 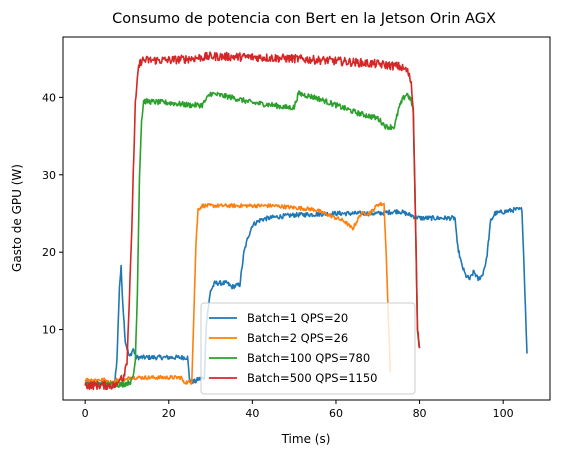 What do you see at coordinates (17, 218) in the screenshot?
I see `y-axis-label: Gasto de GPU (W)` at bounding box center [17, 218].